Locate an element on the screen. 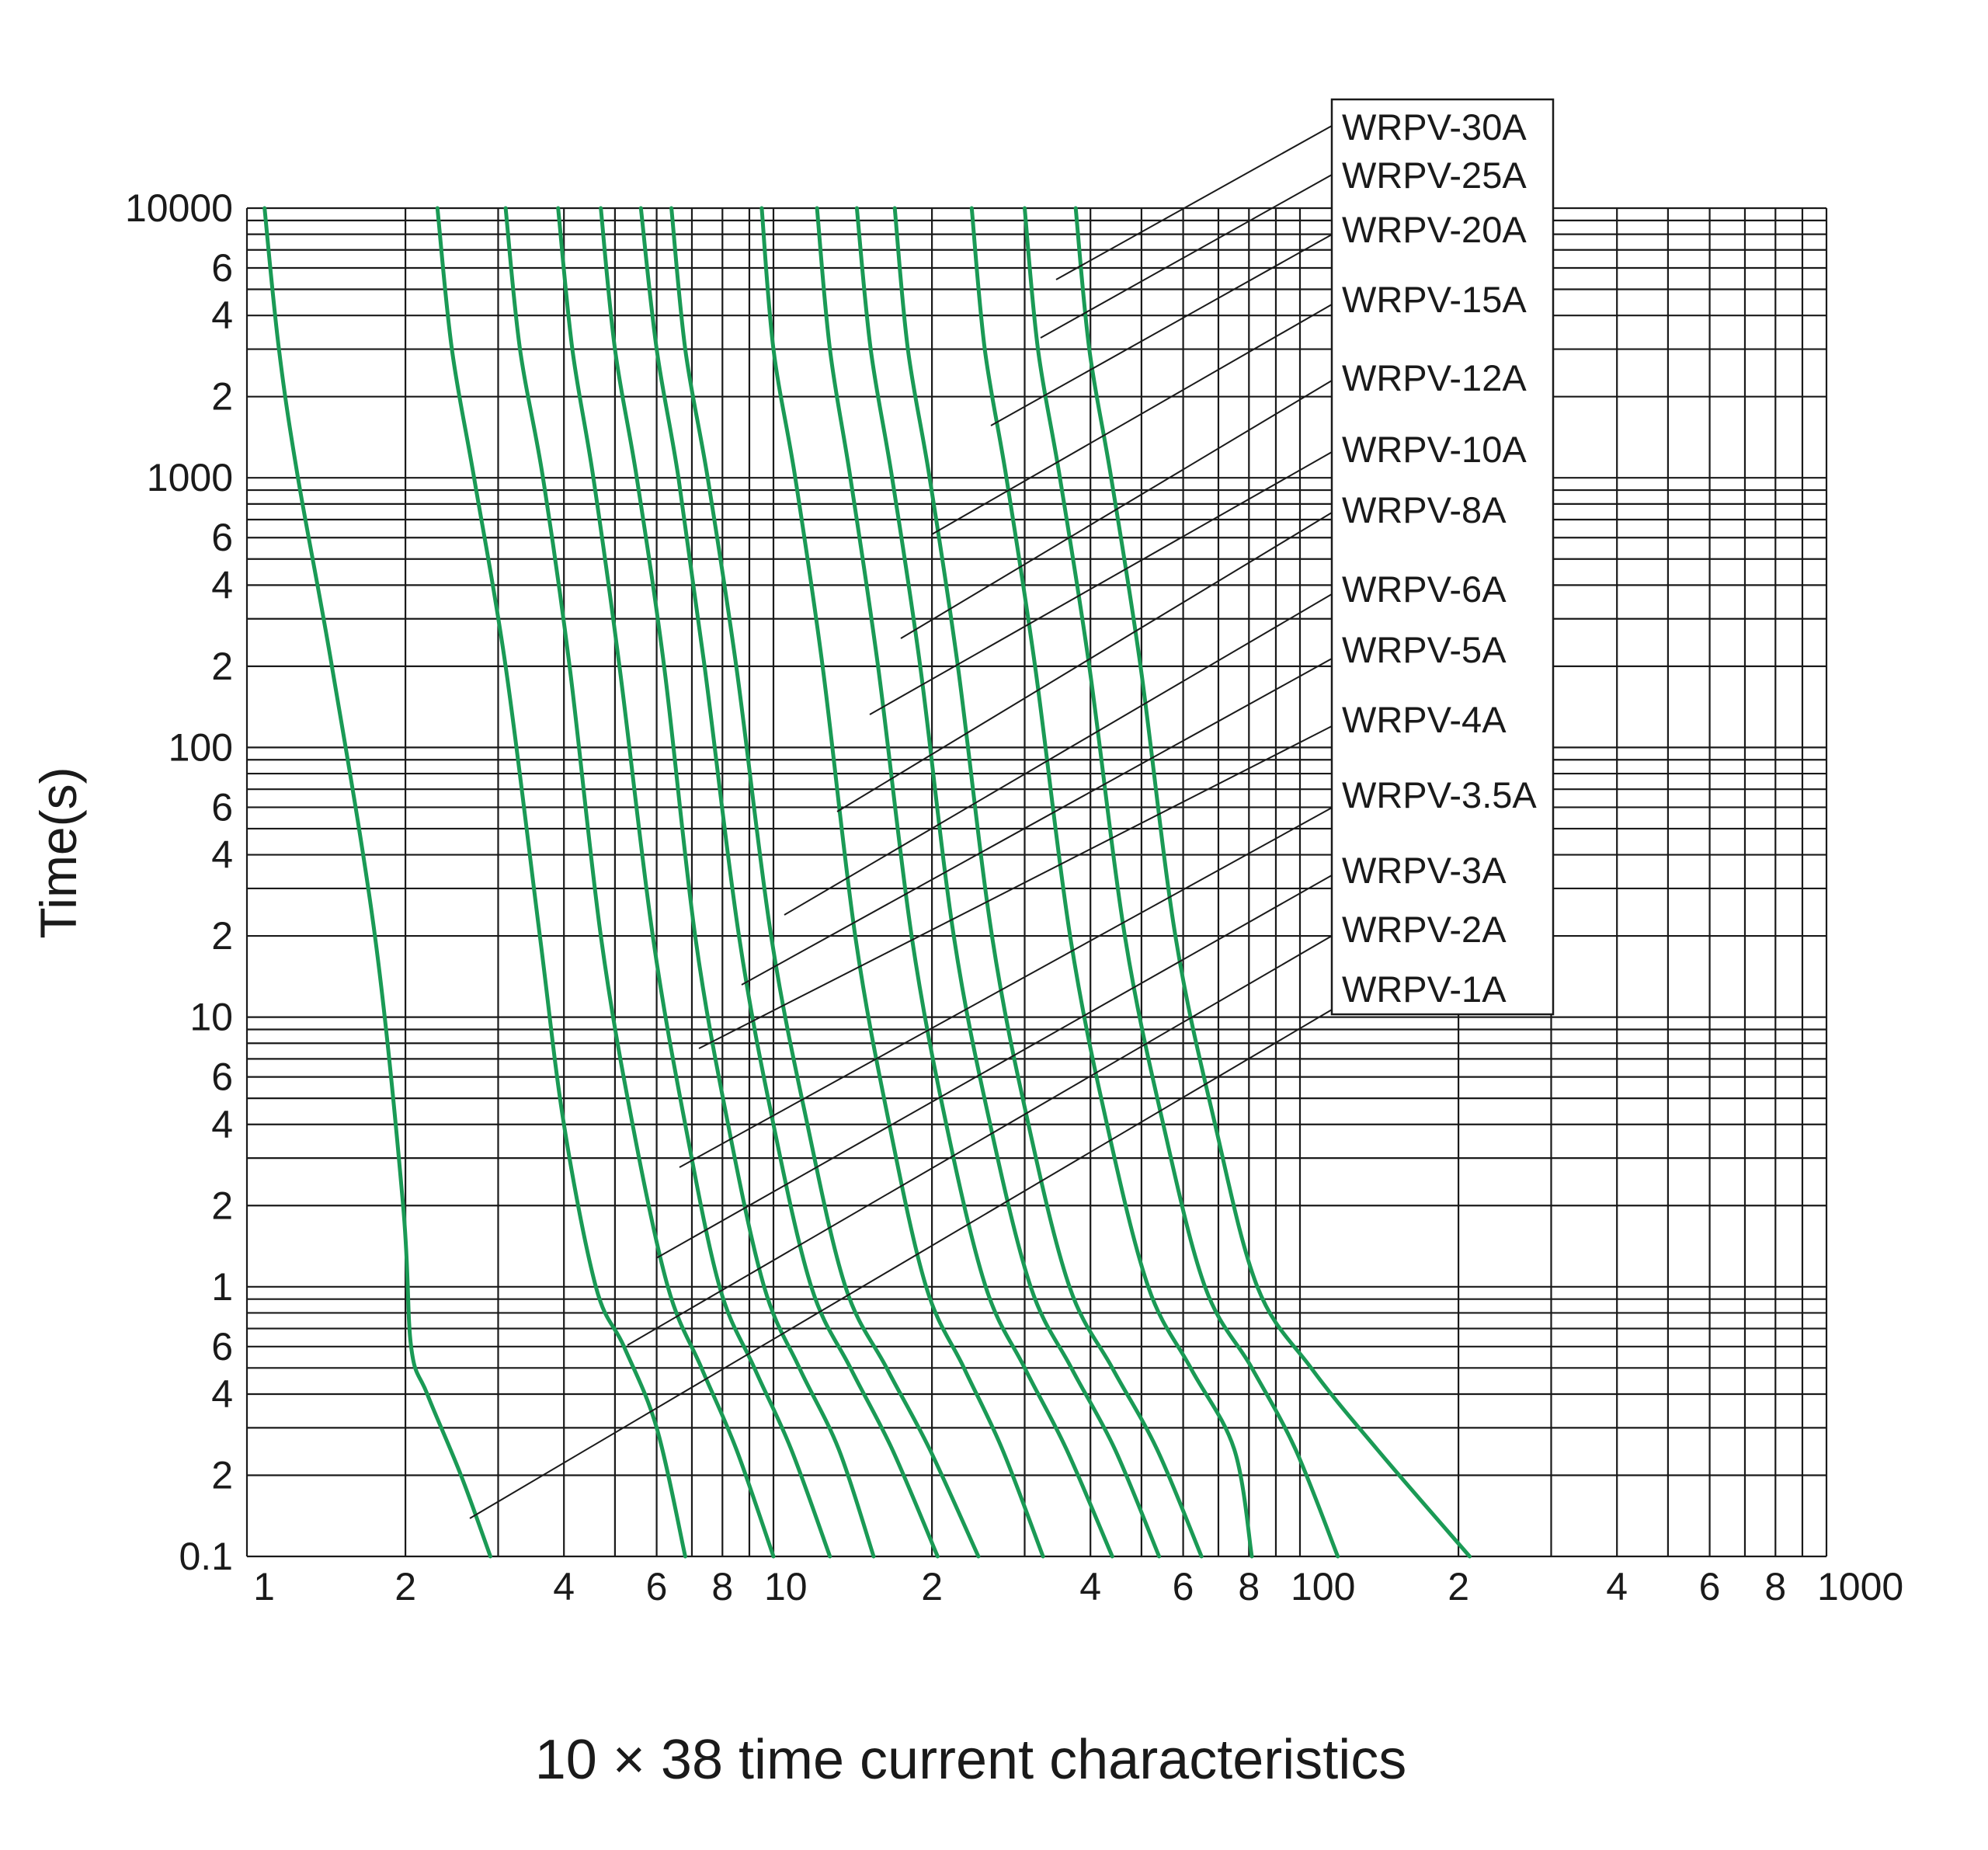  series-curve-wrpv-20a is located at coordinates (1112, 883).